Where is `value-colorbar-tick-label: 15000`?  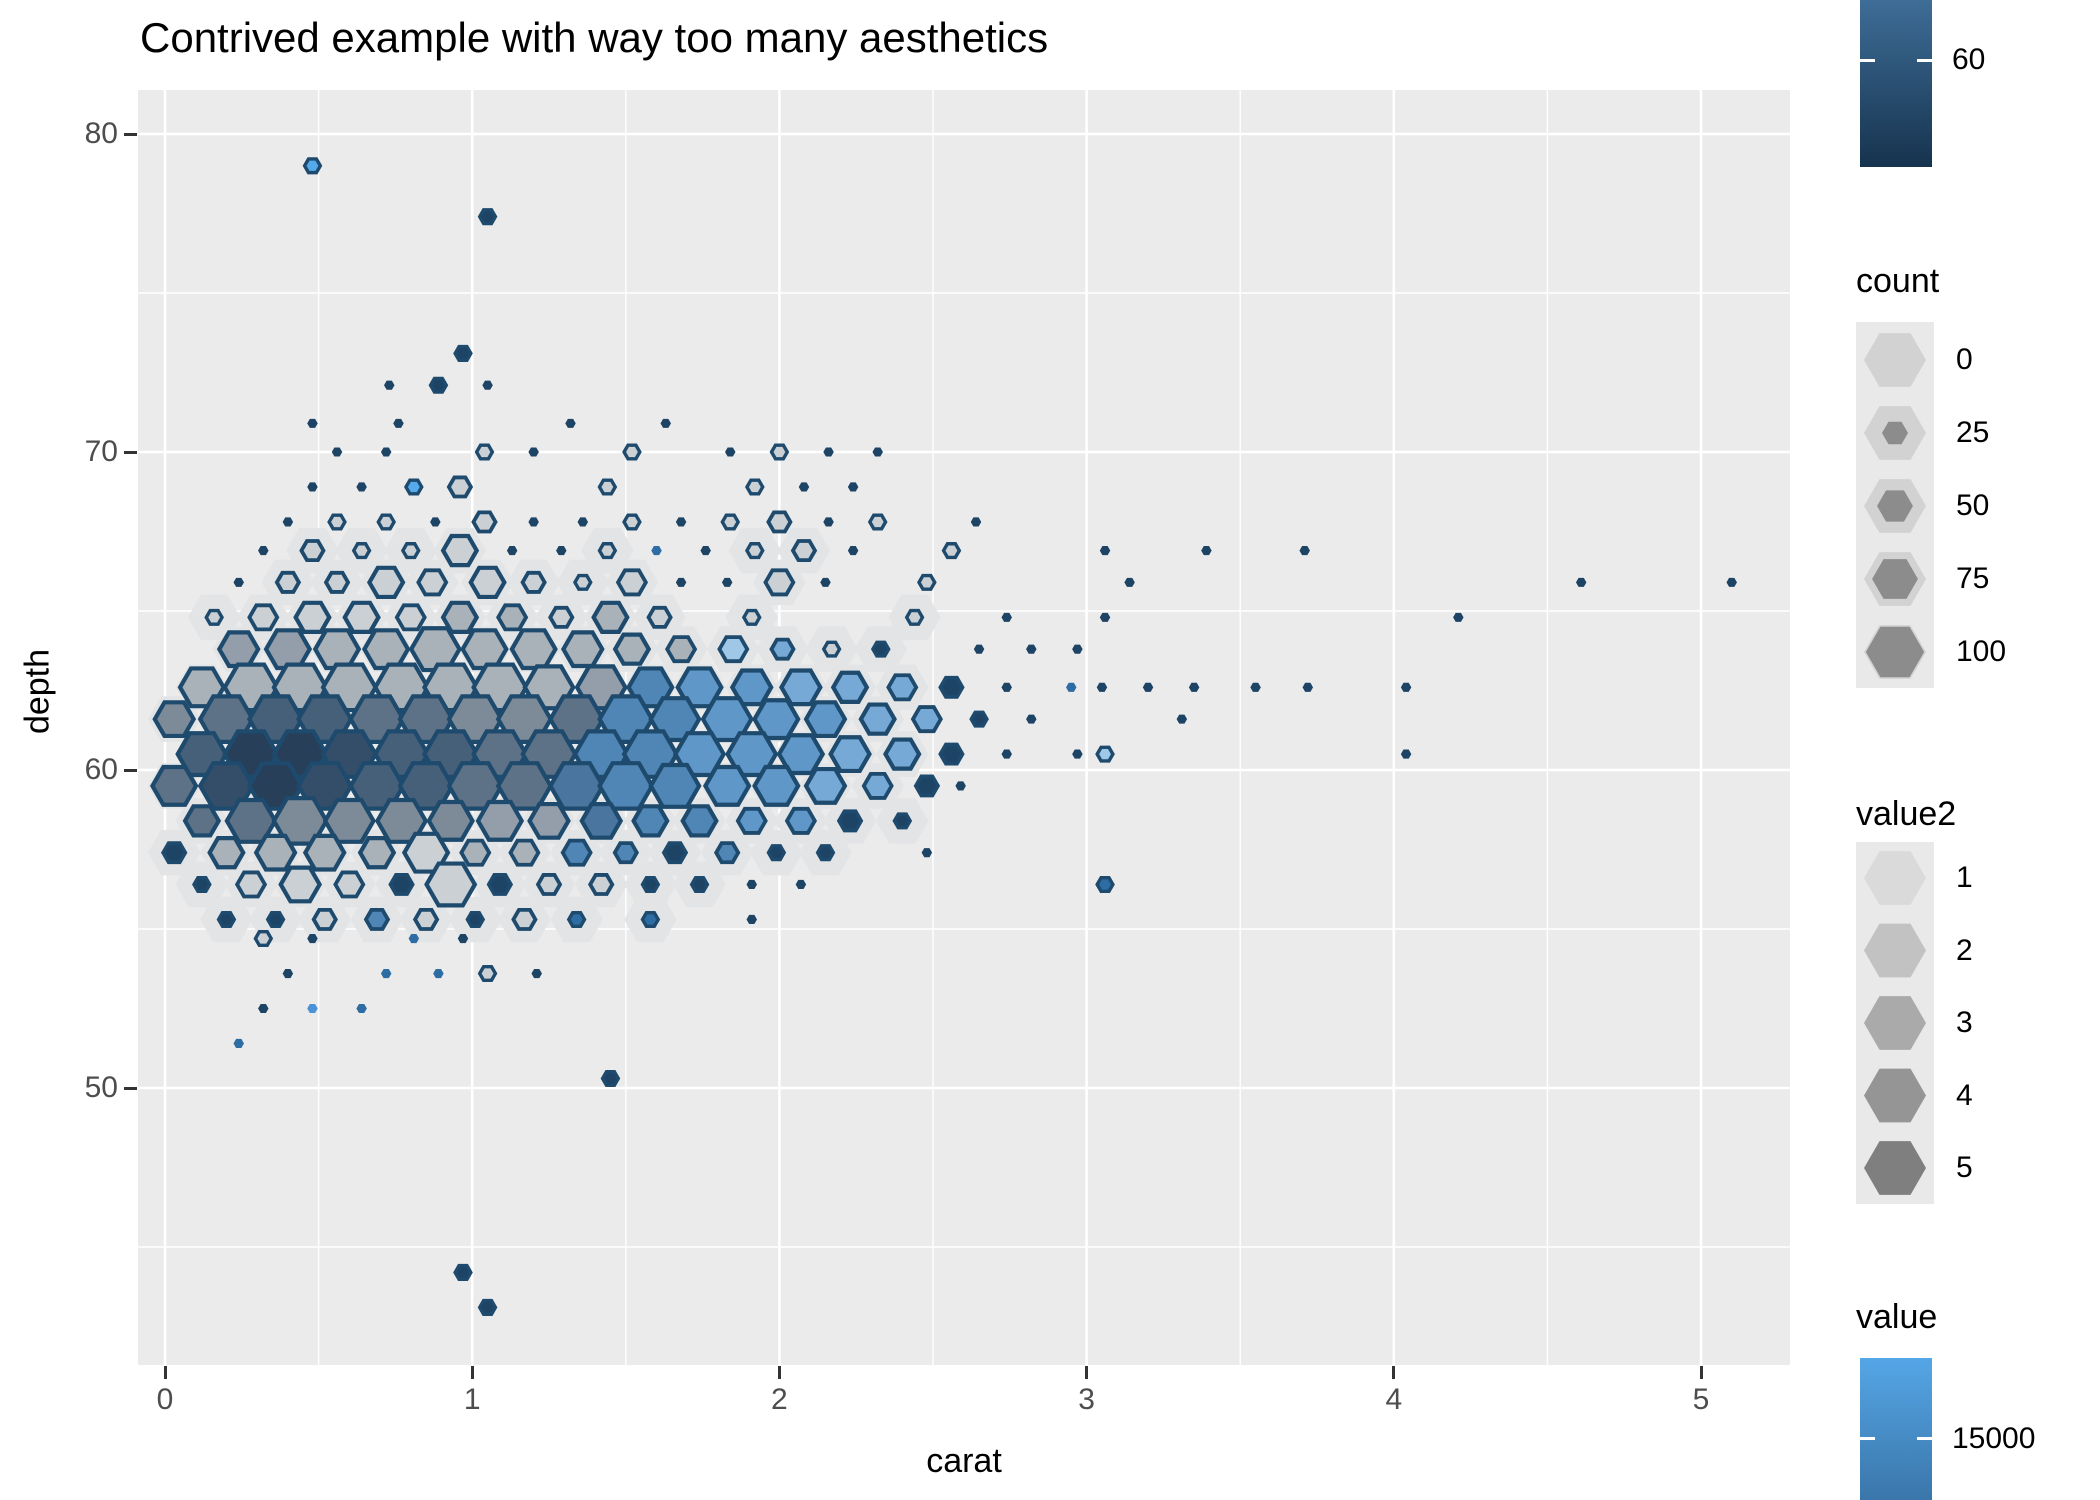 value-colorbar-tick-label: 15000 is located at coordinates (1994, 1438).